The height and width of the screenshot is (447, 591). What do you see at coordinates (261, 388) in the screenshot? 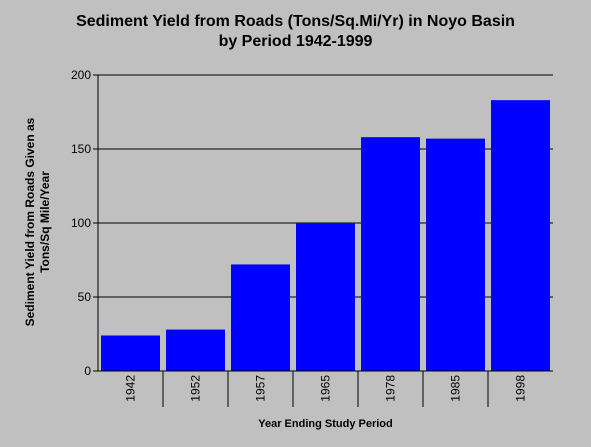
I see `x-tick-label: 1957` at bounding box center [261, 388].